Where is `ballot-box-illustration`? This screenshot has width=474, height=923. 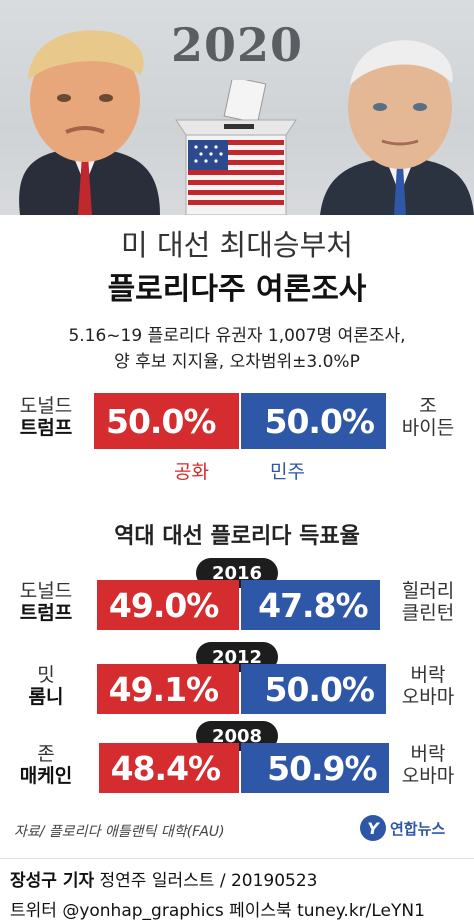 ballot-box-illustration is located at coordinates (236, 147).